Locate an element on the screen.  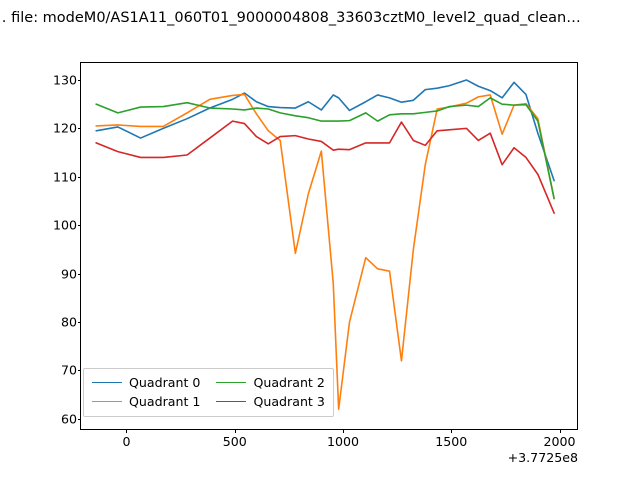
y-tick-label: 110 is located at coordinates (64, 177).